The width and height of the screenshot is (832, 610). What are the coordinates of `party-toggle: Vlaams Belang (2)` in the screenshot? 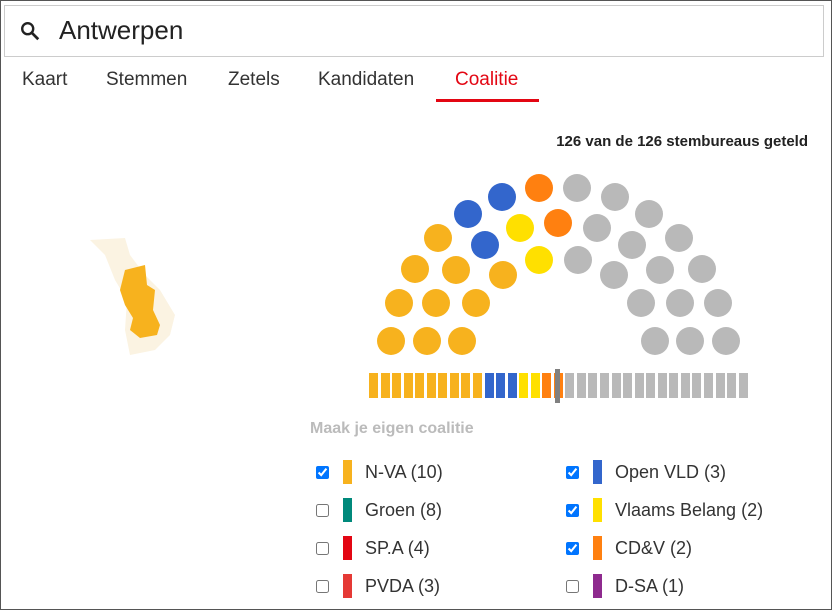 It's located at (664, 510).